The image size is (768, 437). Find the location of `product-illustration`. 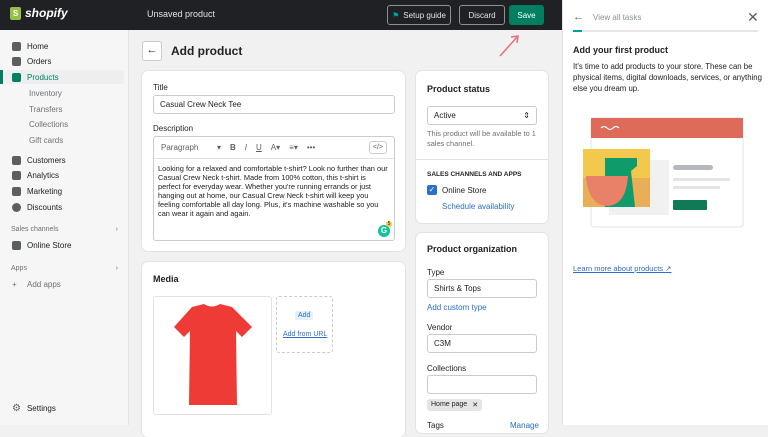

product-illustration is located at coordinates (663, 172).